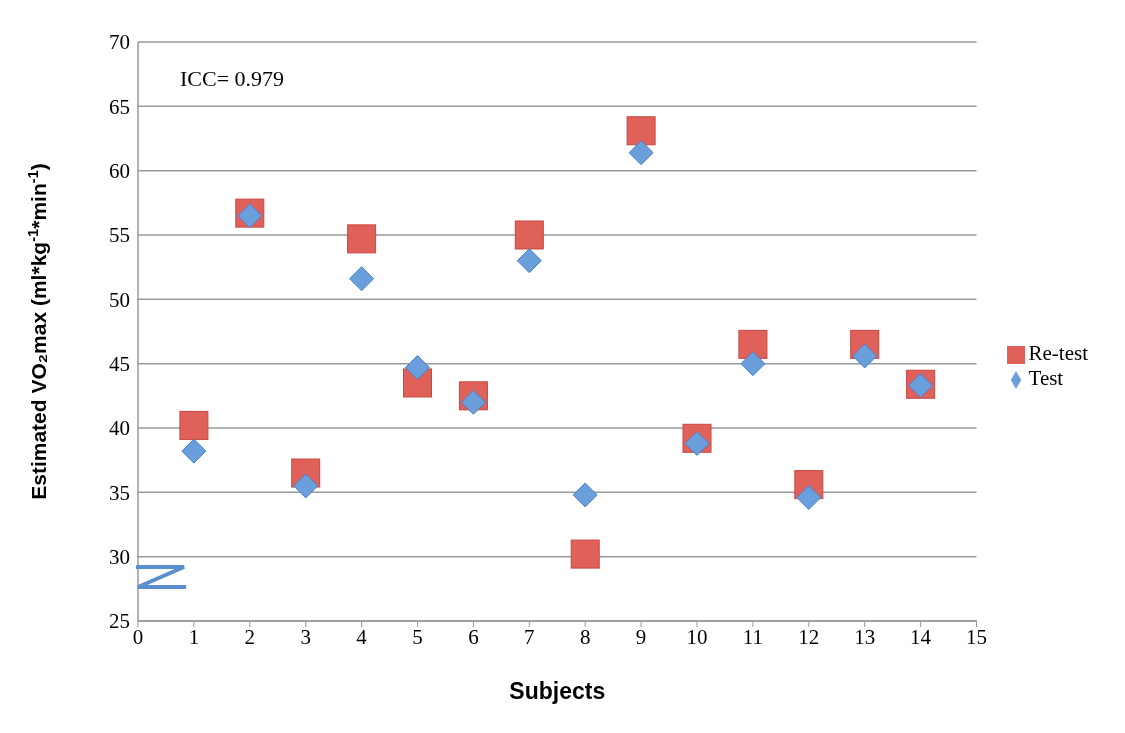  I want to click on legend-label: Test, so click(1046, 377).